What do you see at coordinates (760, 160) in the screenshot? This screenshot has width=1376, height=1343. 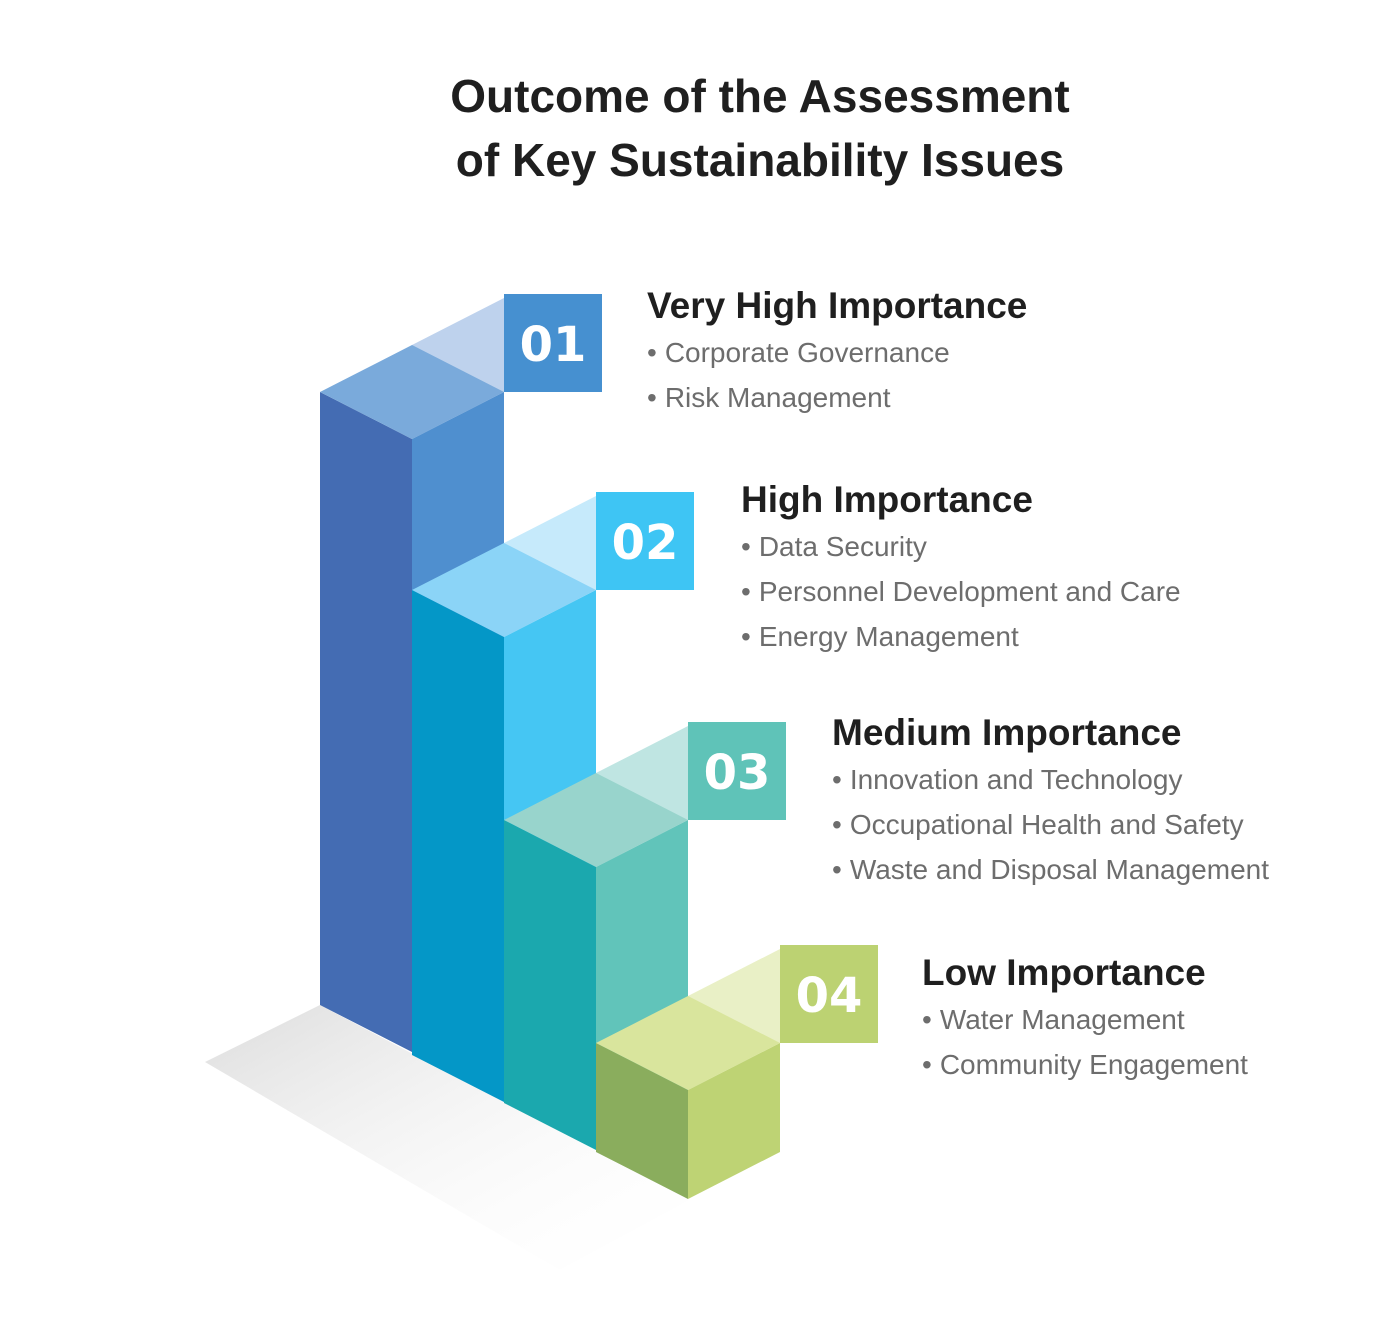 I see `title-line-2: of Key Sustainability Issues` at bounding box center [760, 160].